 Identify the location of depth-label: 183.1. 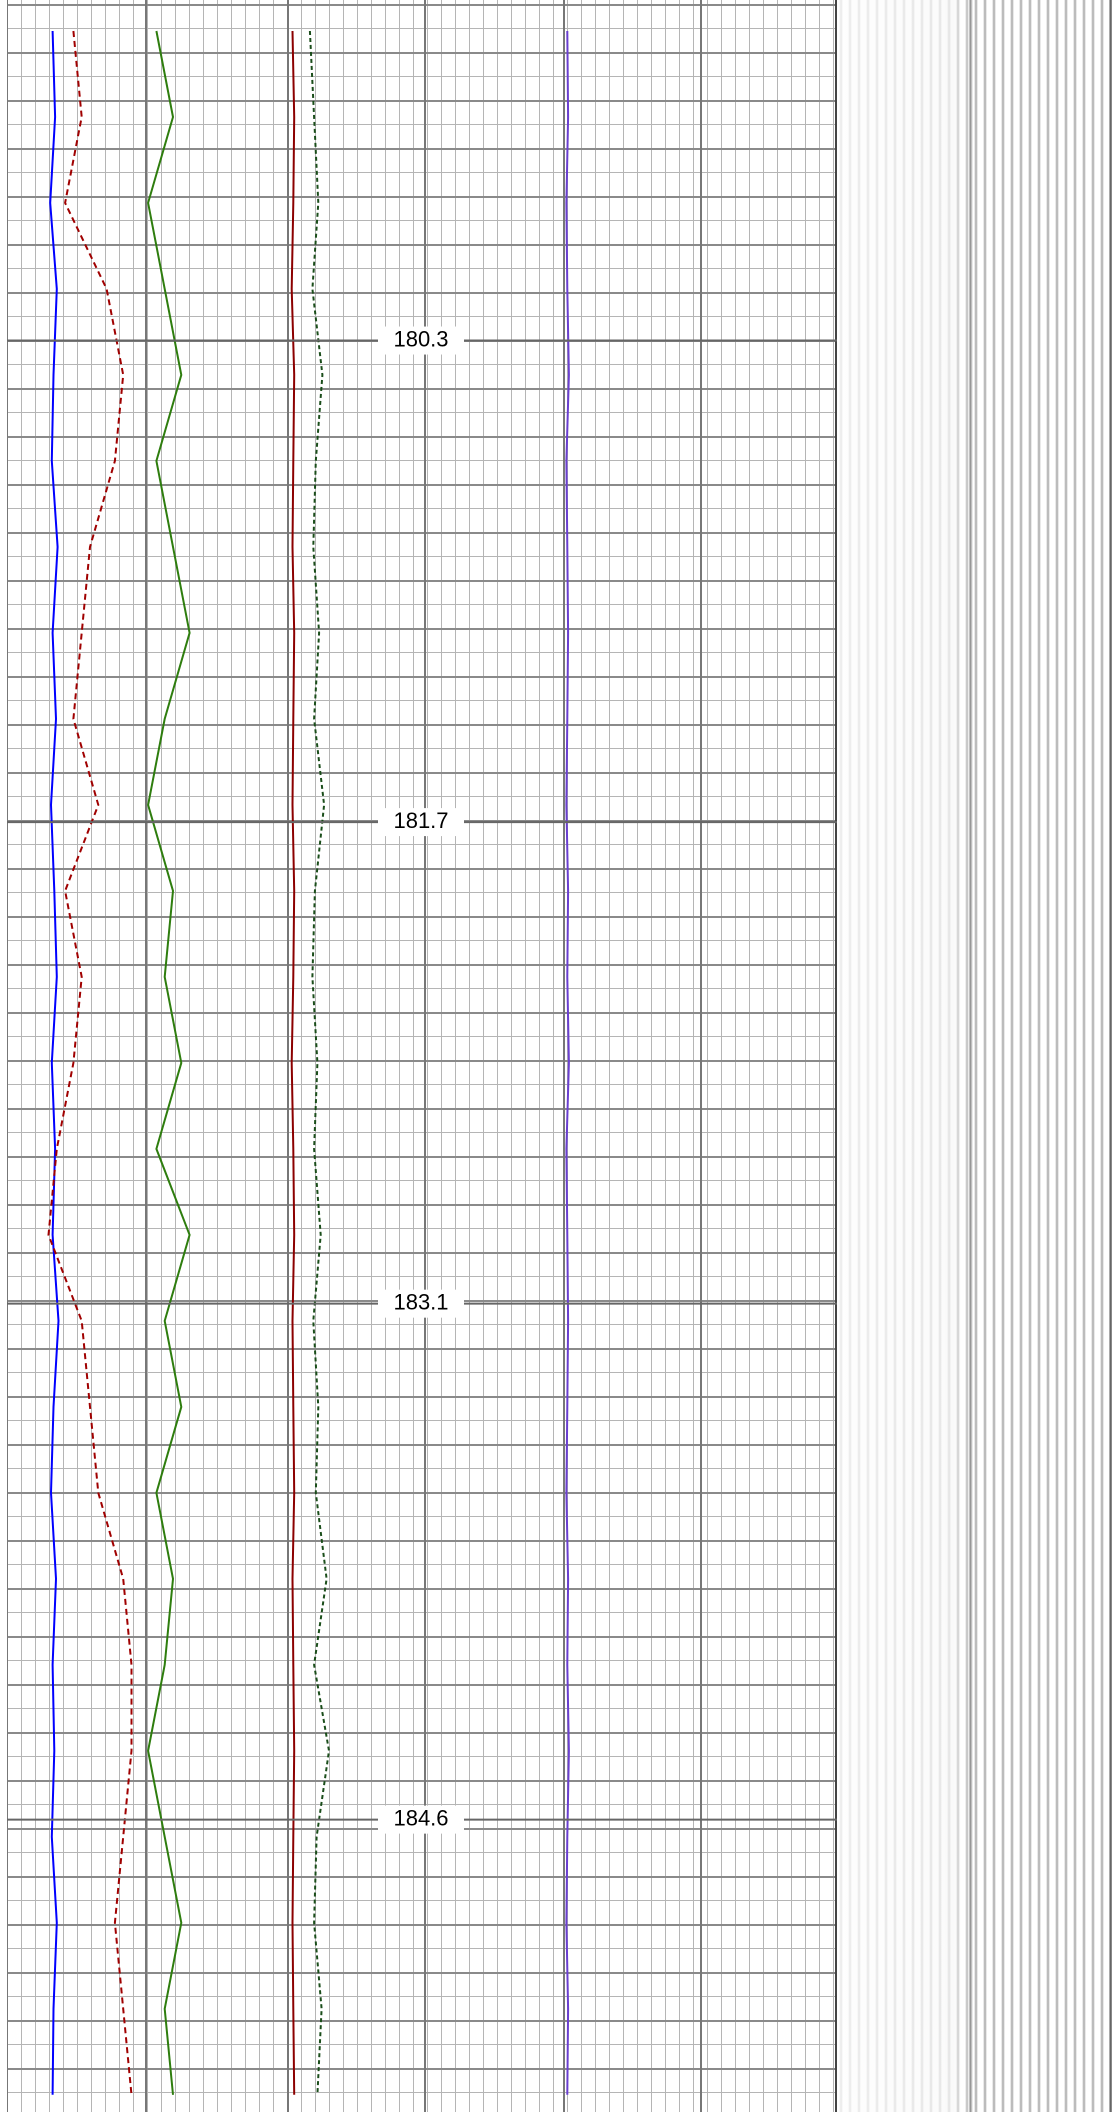
(420, 1301).